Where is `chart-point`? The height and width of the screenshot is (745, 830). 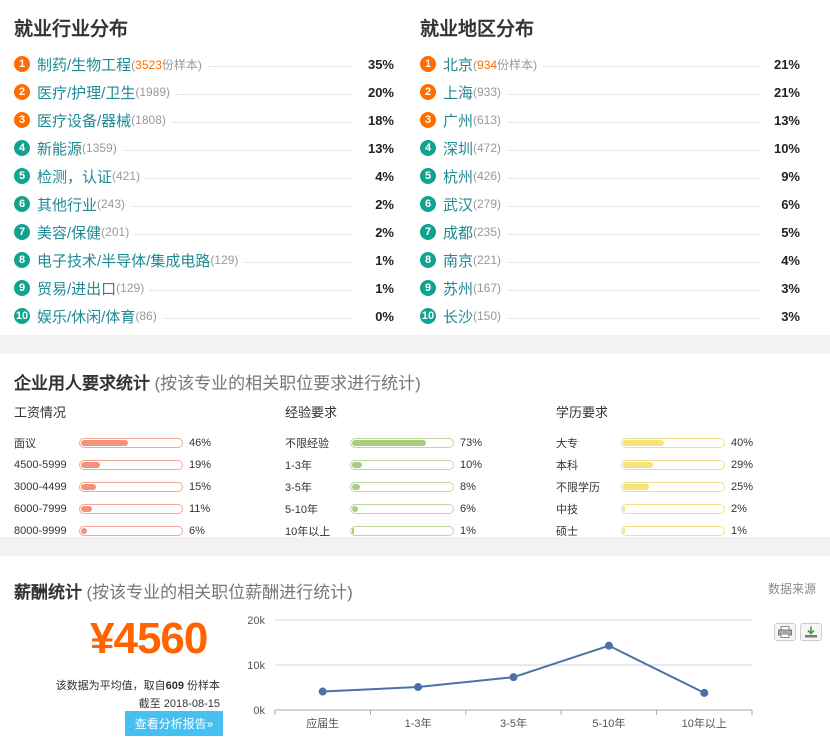 chart-point is located at coordinates (513, 677).